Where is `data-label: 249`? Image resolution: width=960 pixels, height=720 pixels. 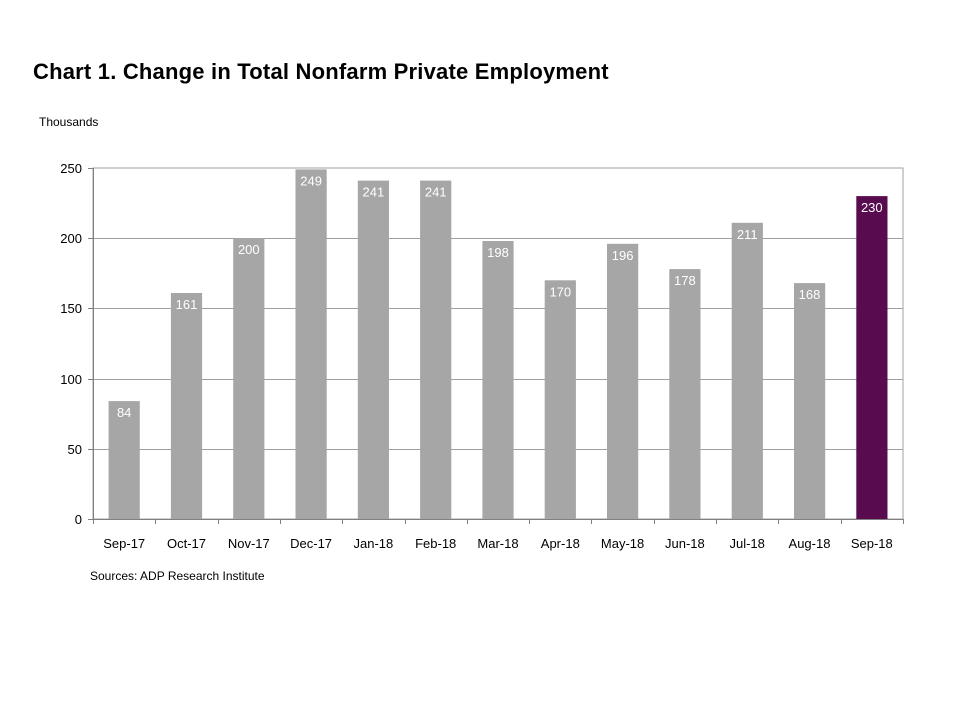
data-label: 249 is located at coordinates (311, 180).